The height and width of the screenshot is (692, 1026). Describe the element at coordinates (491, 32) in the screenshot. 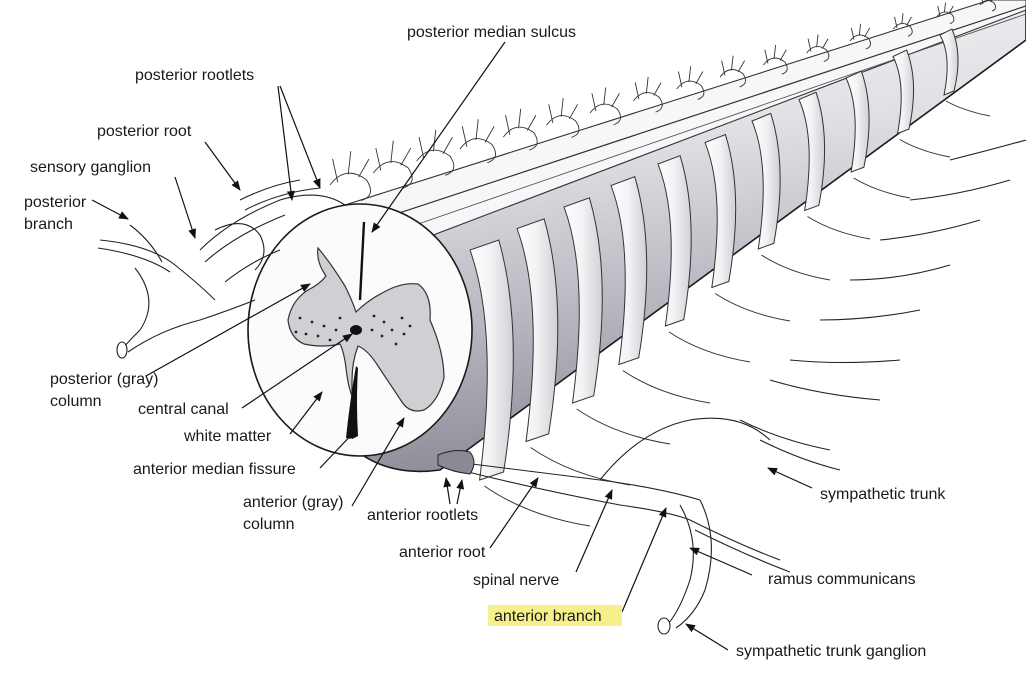

I see `label-posterior-median-sulcus: posterior median sulcus` at that location.